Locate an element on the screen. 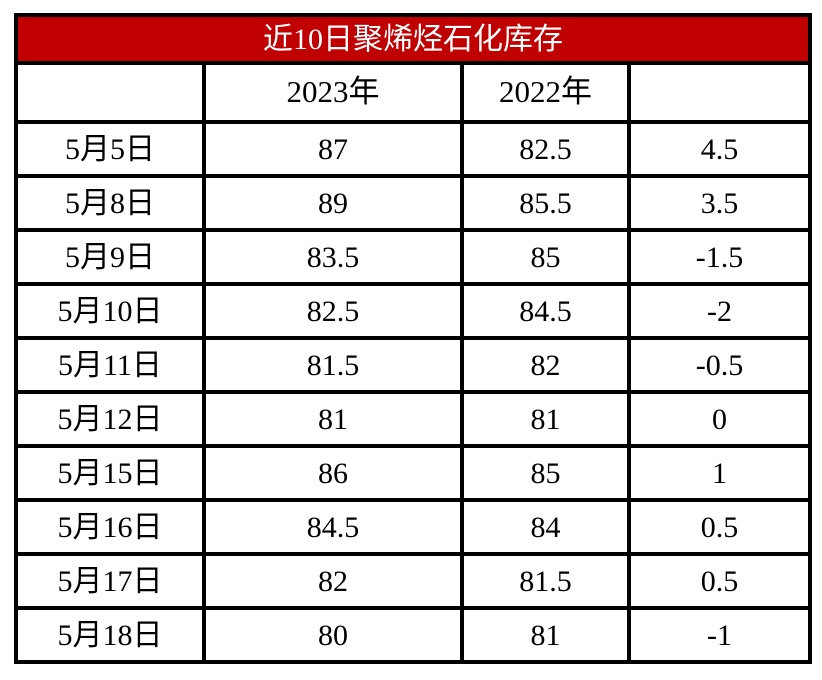  value-cell: 89 is located at coordinates (333, 203).